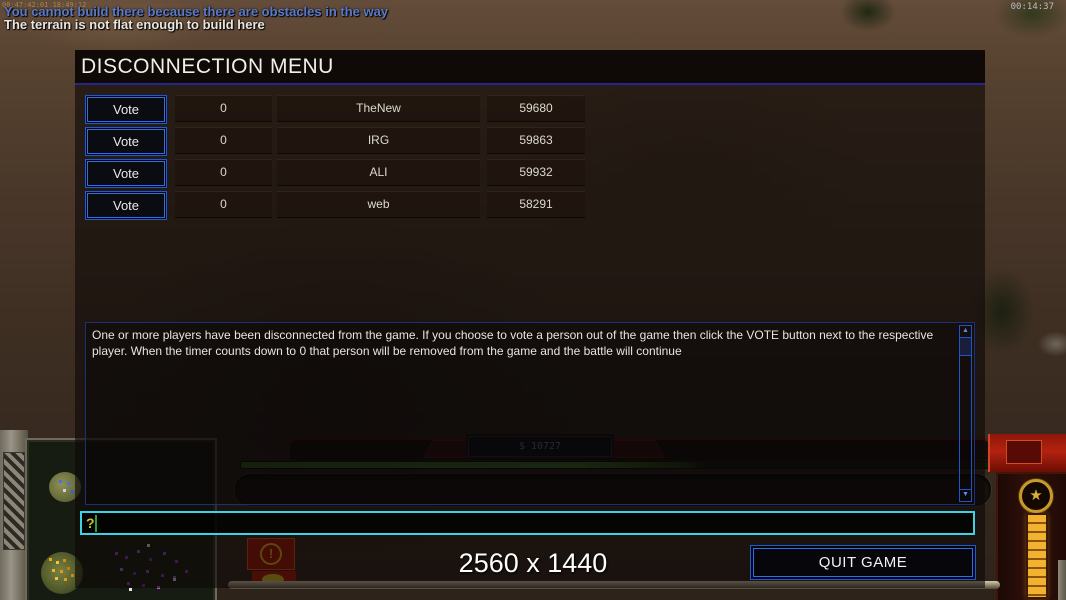  What do you see at coordinates (965, 495) in the screenshot?
I see `scrollbar-down-icon: ▼` at bounding box center [965, 495].